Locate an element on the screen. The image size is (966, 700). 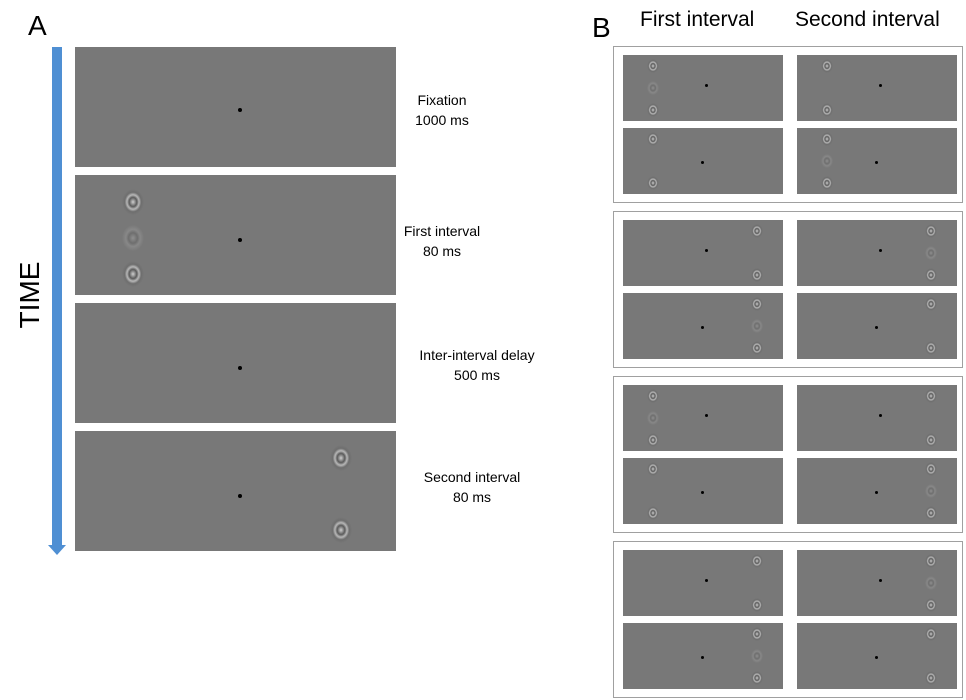
time-arrowhead-icon is located at coordinates (57, 550).